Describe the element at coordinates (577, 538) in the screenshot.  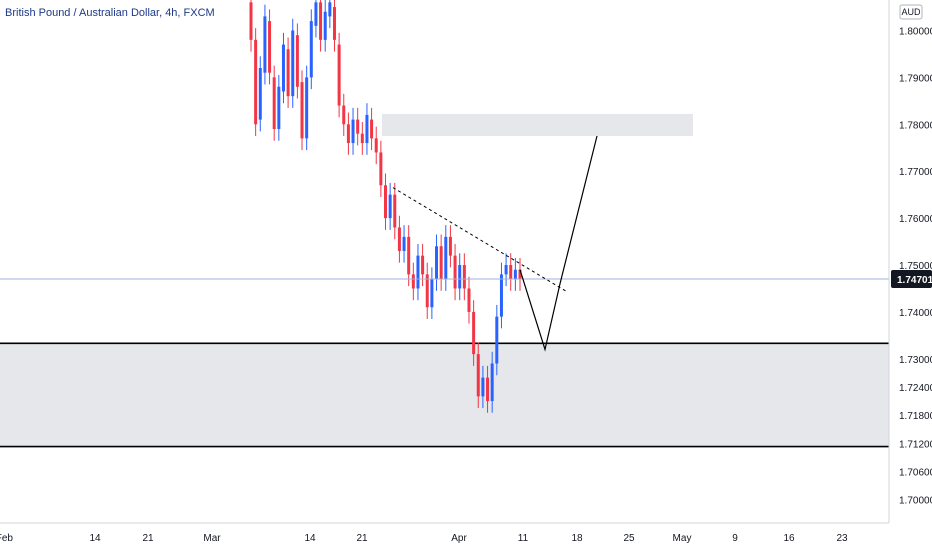
I see `time-tick-label: 18` at that location.